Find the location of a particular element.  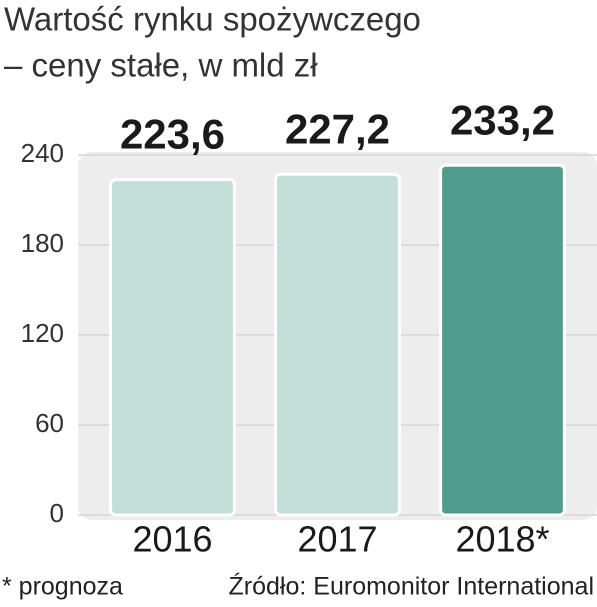

source: Źródło: Euromonitor International is located at coordinates (411, 586).